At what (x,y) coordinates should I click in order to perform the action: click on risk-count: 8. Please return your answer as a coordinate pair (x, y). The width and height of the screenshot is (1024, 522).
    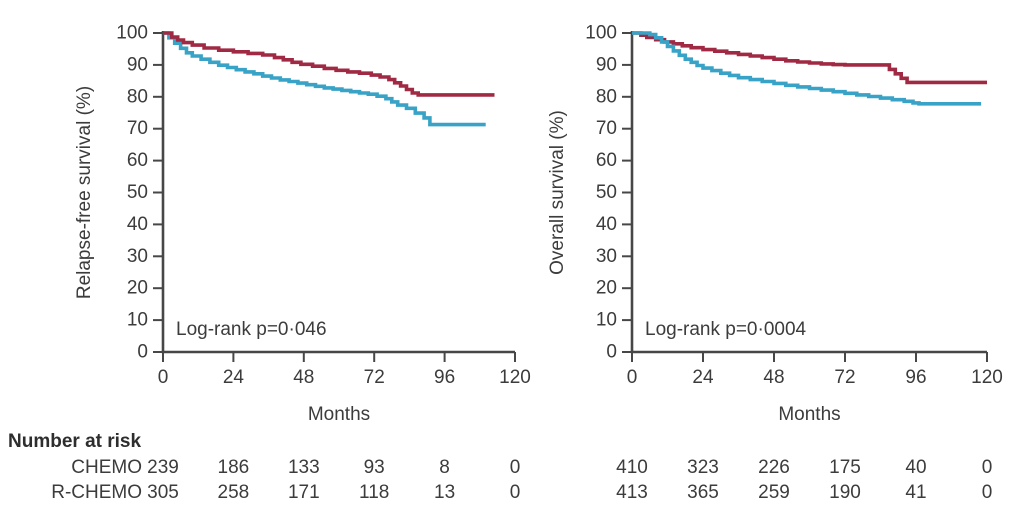
    Looking at the image, I should click on (444, 467).